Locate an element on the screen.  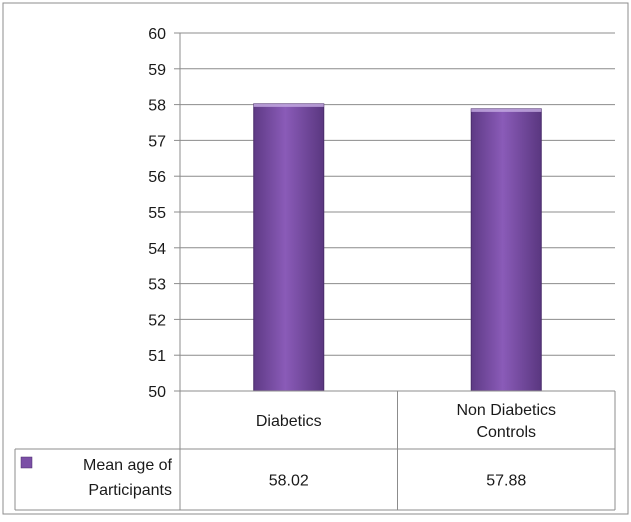
y-tick-label: 50 is located at coordinates (157, 392).